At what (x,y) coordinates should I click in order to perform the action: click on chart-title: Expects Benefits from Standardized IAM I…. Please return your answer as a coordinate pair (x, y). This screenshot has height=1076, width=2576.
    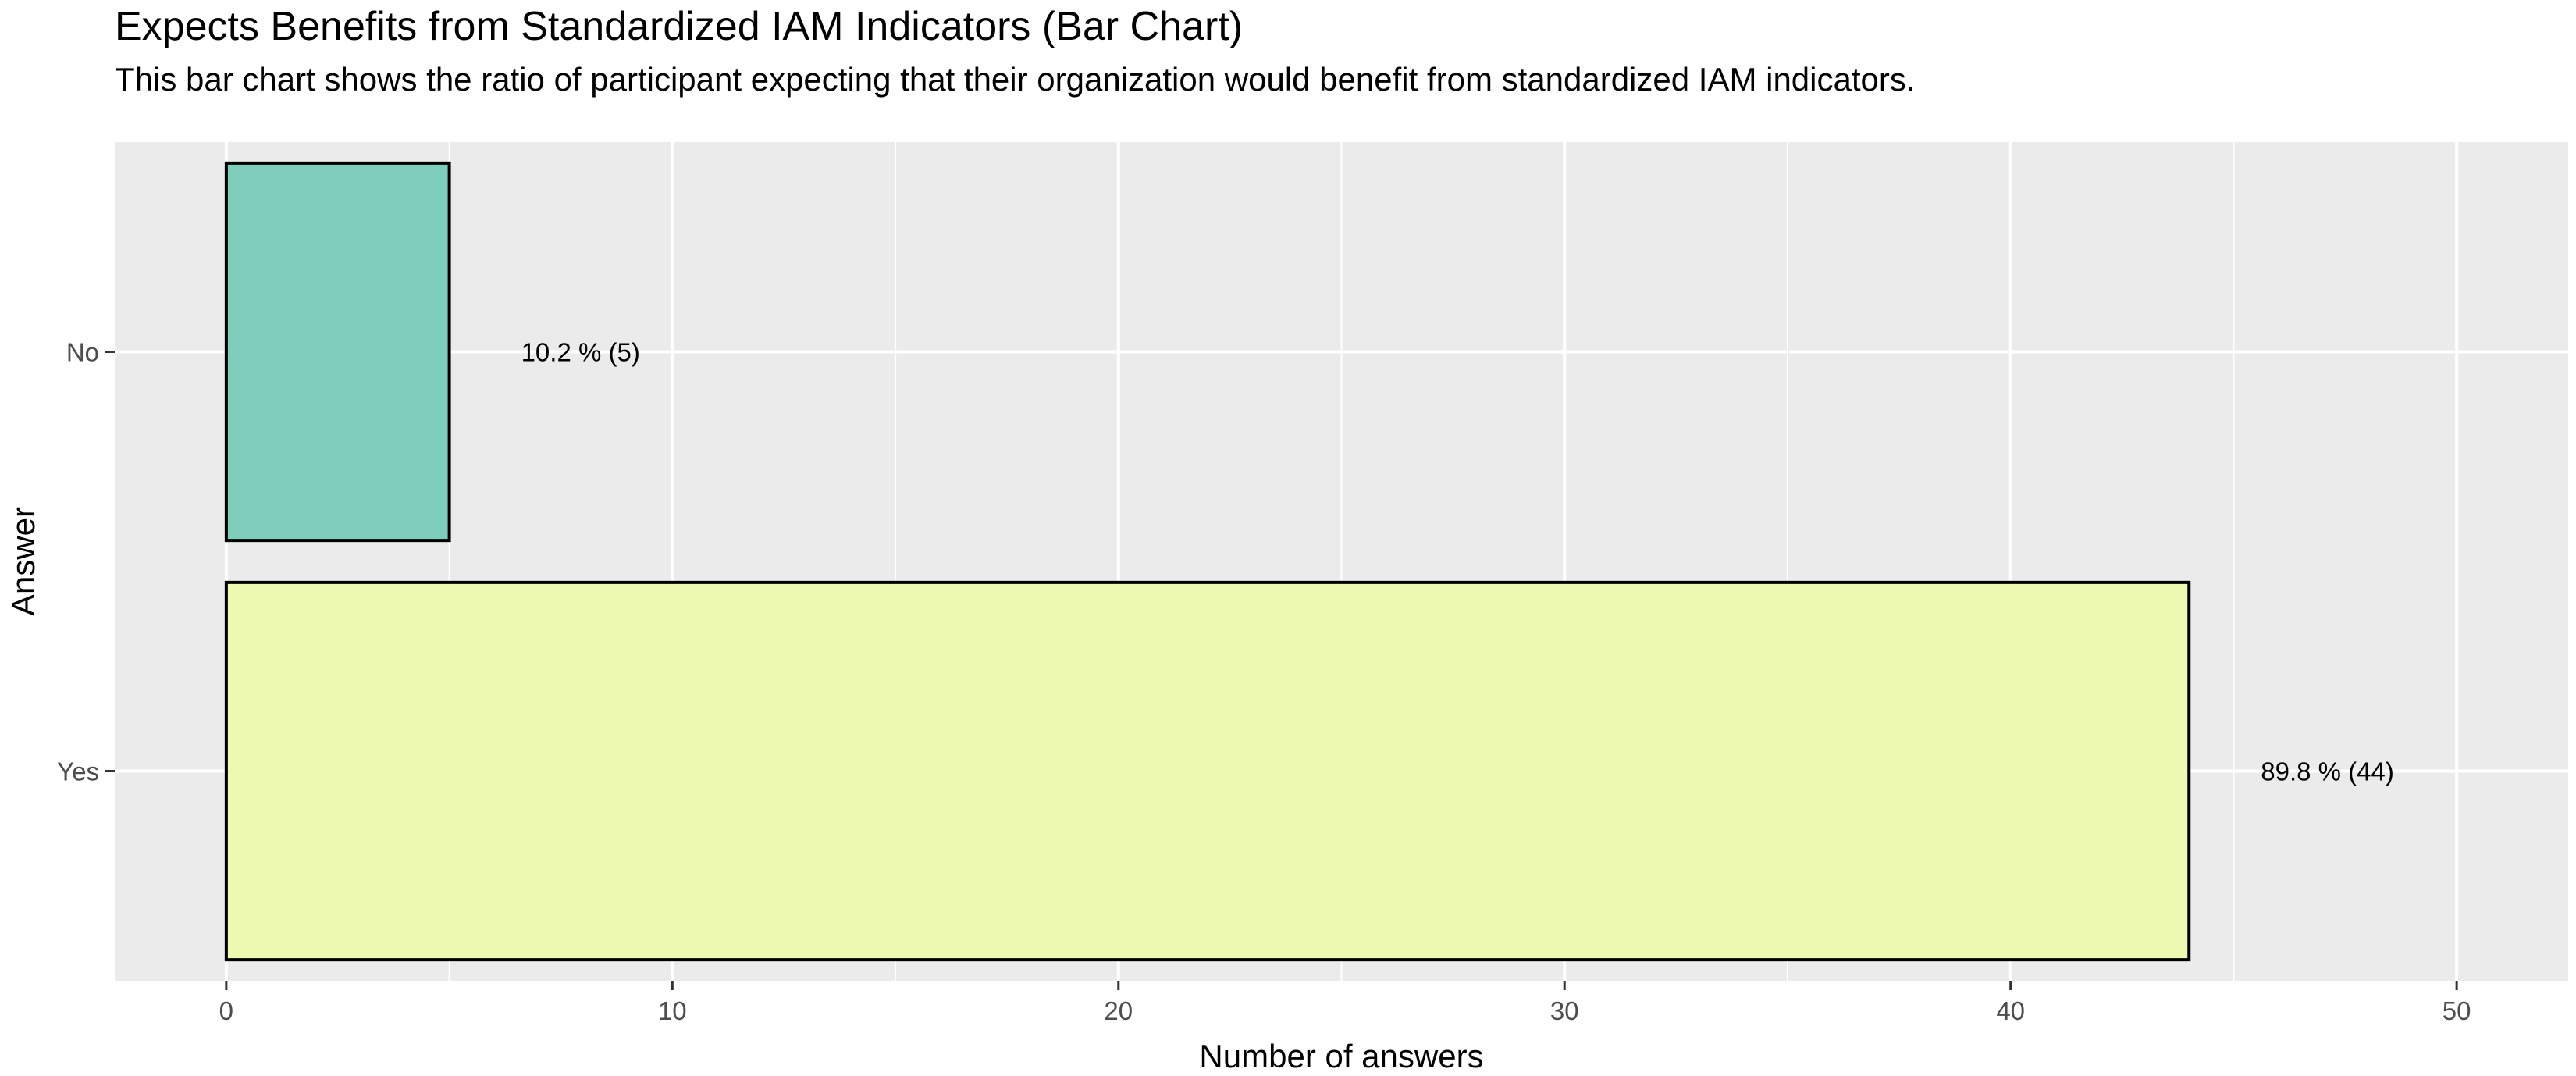
    Looking at the image, I should click on (679, 26).